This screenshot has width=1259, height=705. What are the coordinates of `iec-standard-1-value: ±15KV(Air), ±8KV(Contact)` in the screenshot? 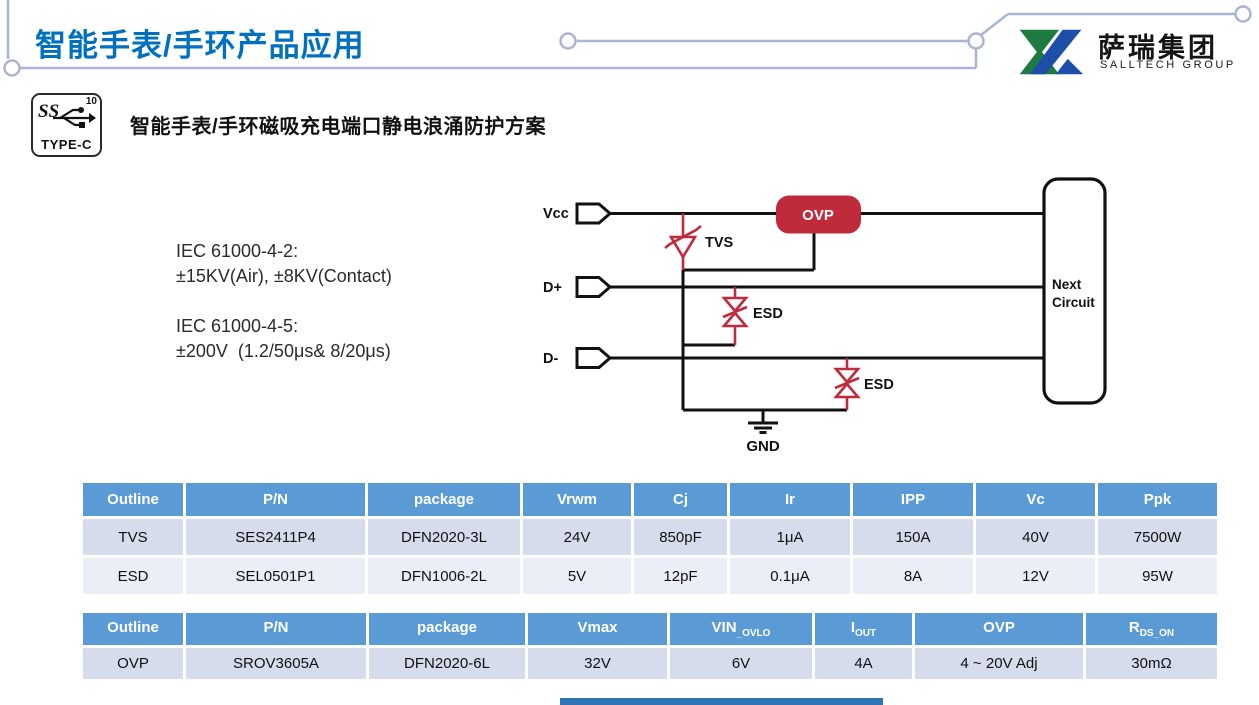 It's located at (284, 276).